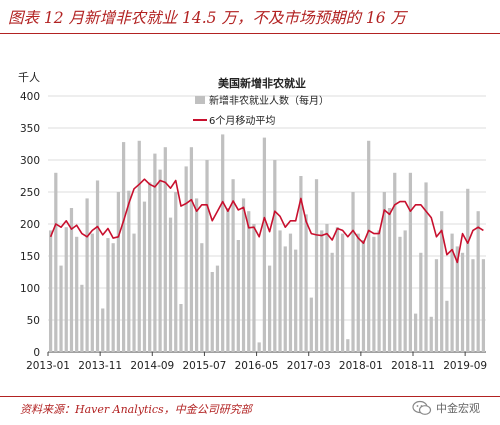 Image resolution: width=500 pixels, height=425 pixels. Describe the element at coordinates (242, 120) in the screenshot. I see `legend-label-line: 6个月移动平均` at that location.